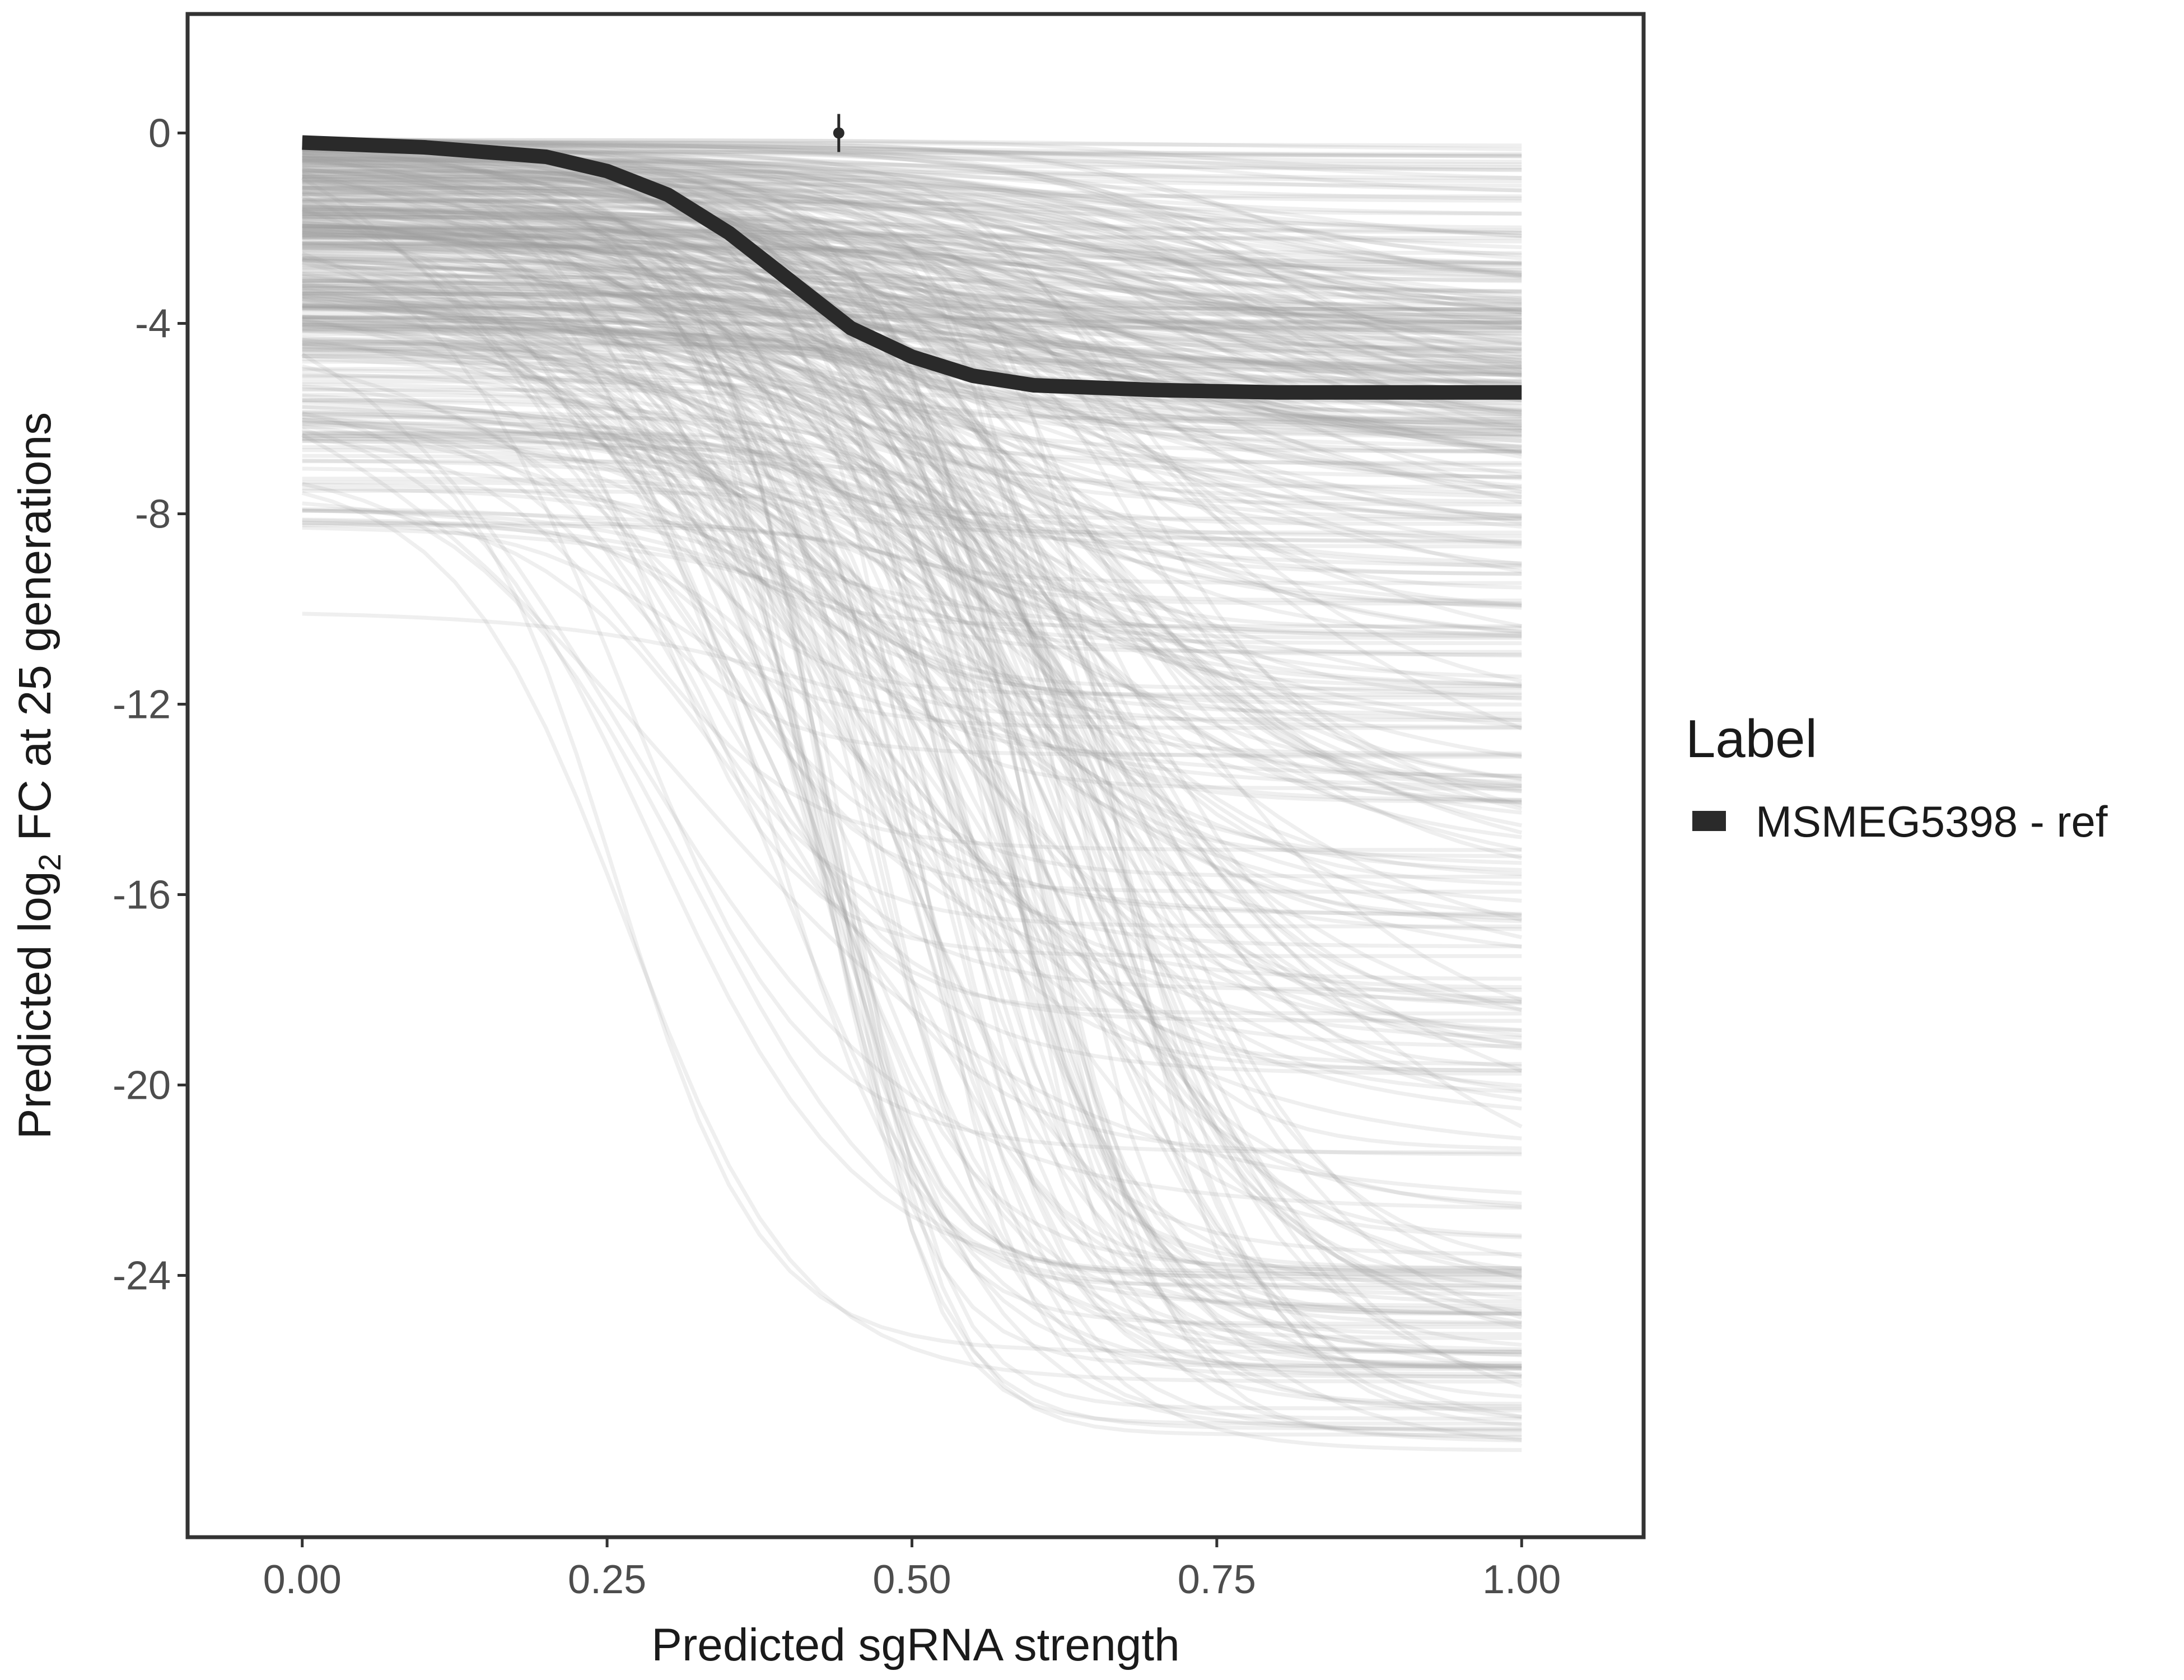  Describe the element at coordinates (153, 514) in the screenshot. I see `y-tick-label: -8` at that location.